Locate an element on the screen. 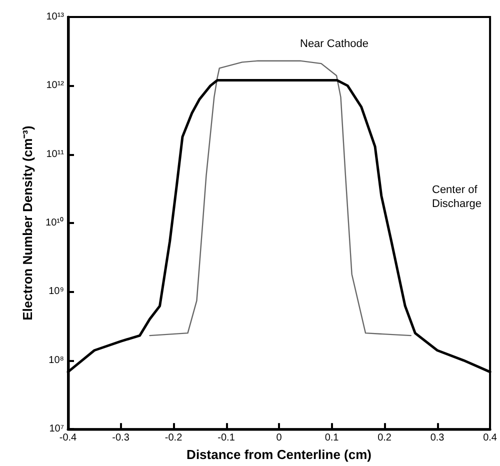 The height and width of the screenshot is (466, 500). x-tick-label: -0.4 is located at coordinates (68, 438).